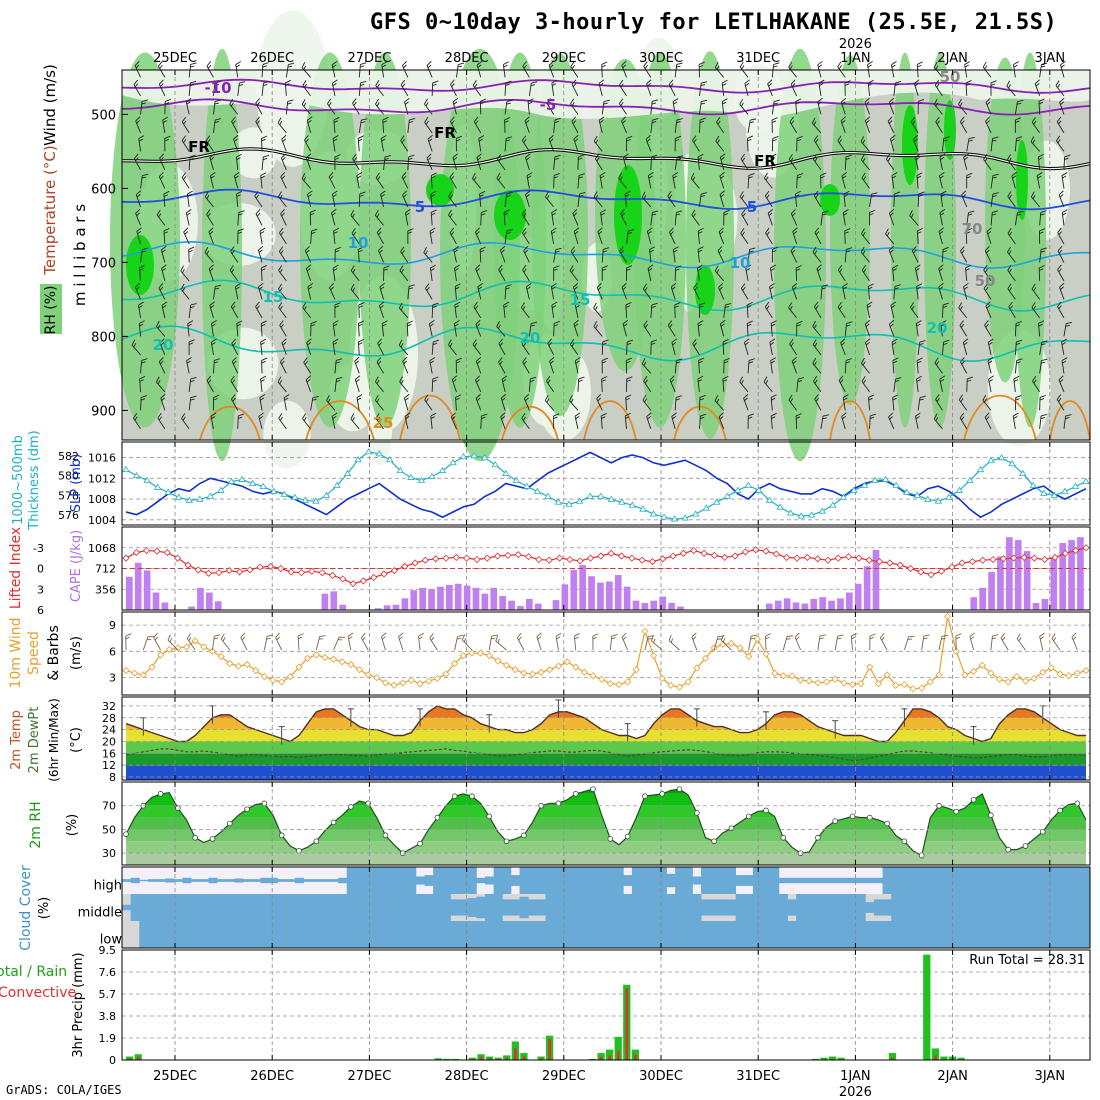  What do you see at coordinates (112, 777) in the screenshot?
I see `temperature-tick-label: 8` at bounding box center [112, 777].